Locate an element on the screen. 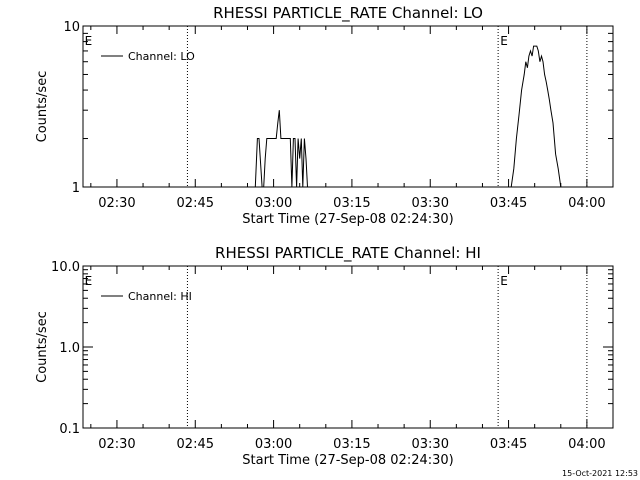 The height and width of the screenshot is (480, 640). panel1-x-tick-label-0: 02:30 is located at coordinates (116, 444).